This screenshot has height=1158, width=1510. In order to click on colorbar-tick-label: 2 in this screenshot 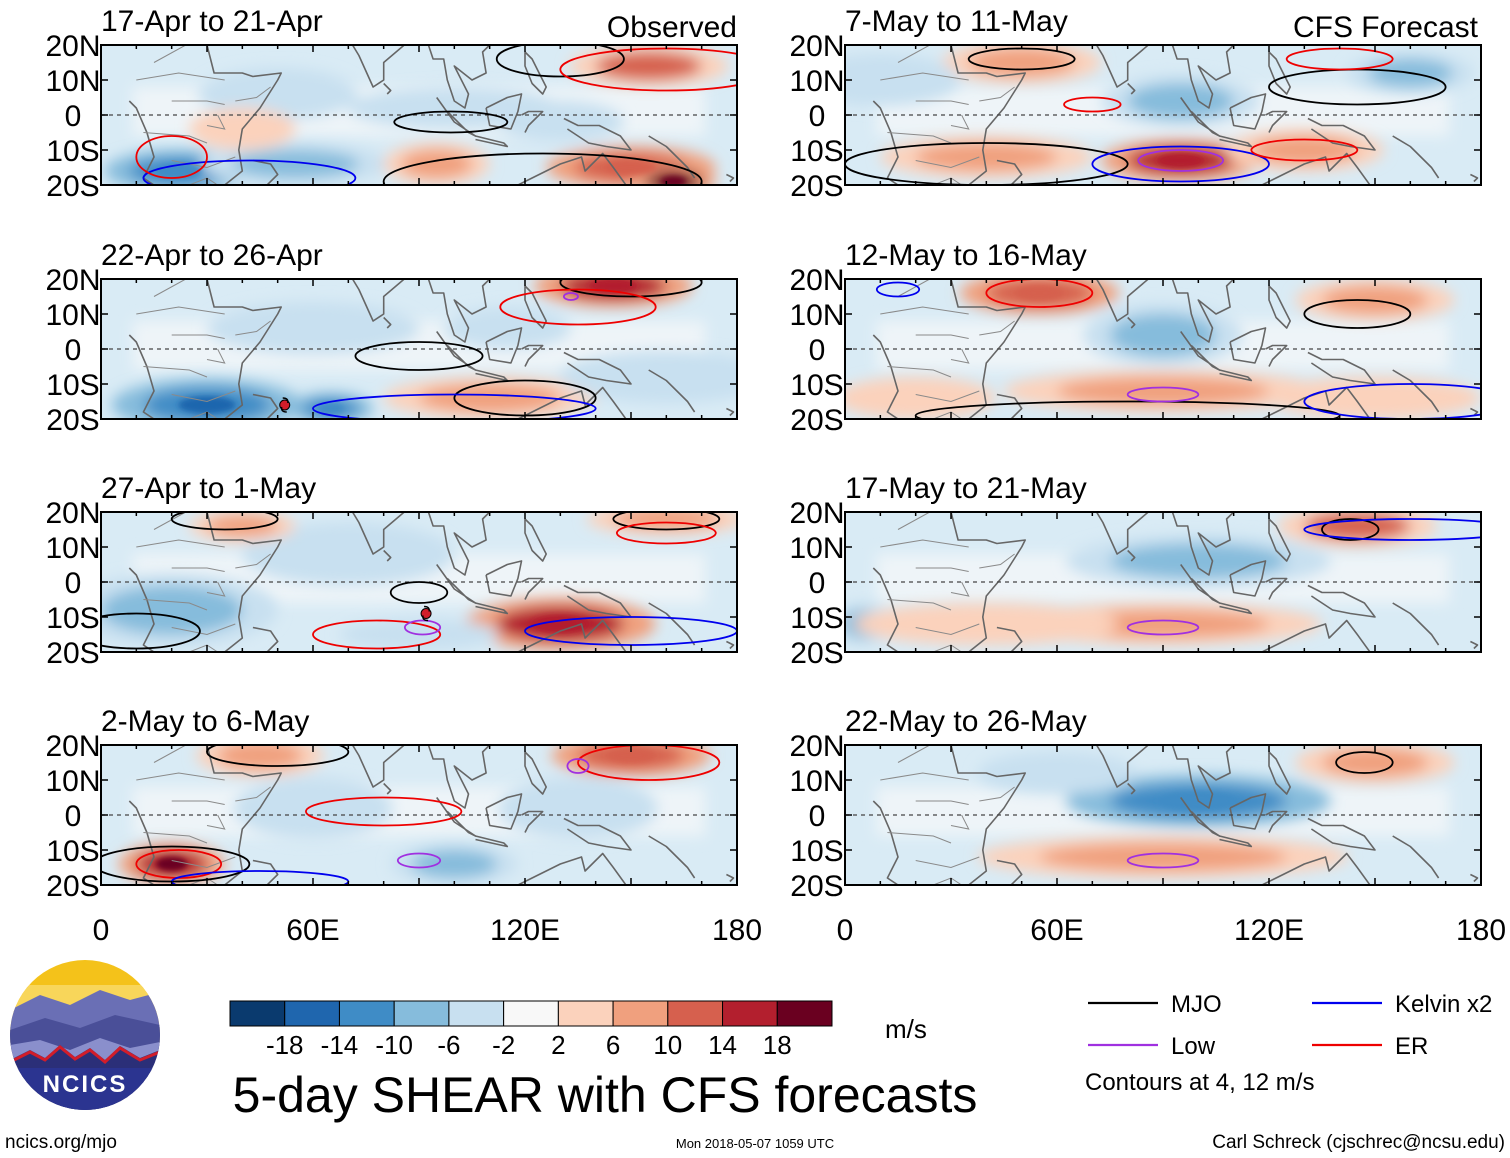, I will do `click(558, 1045)`.